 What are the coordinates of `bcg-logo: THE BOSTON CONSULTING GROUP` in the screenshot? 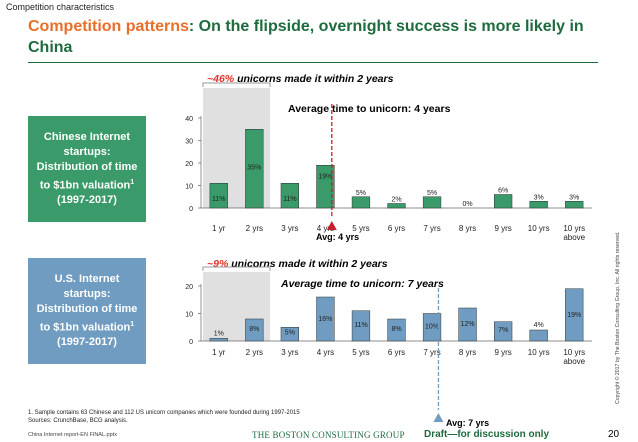 It's located at (328, 435).